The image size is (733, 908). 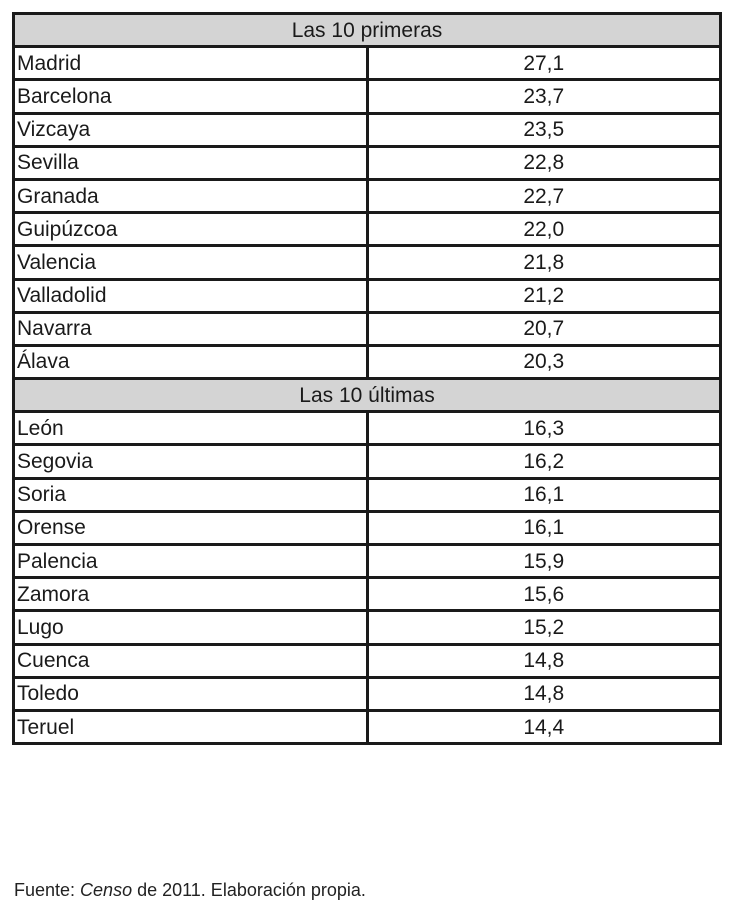 I want to click on province-name: Guipúzcoa, so click(x=190, y=229).